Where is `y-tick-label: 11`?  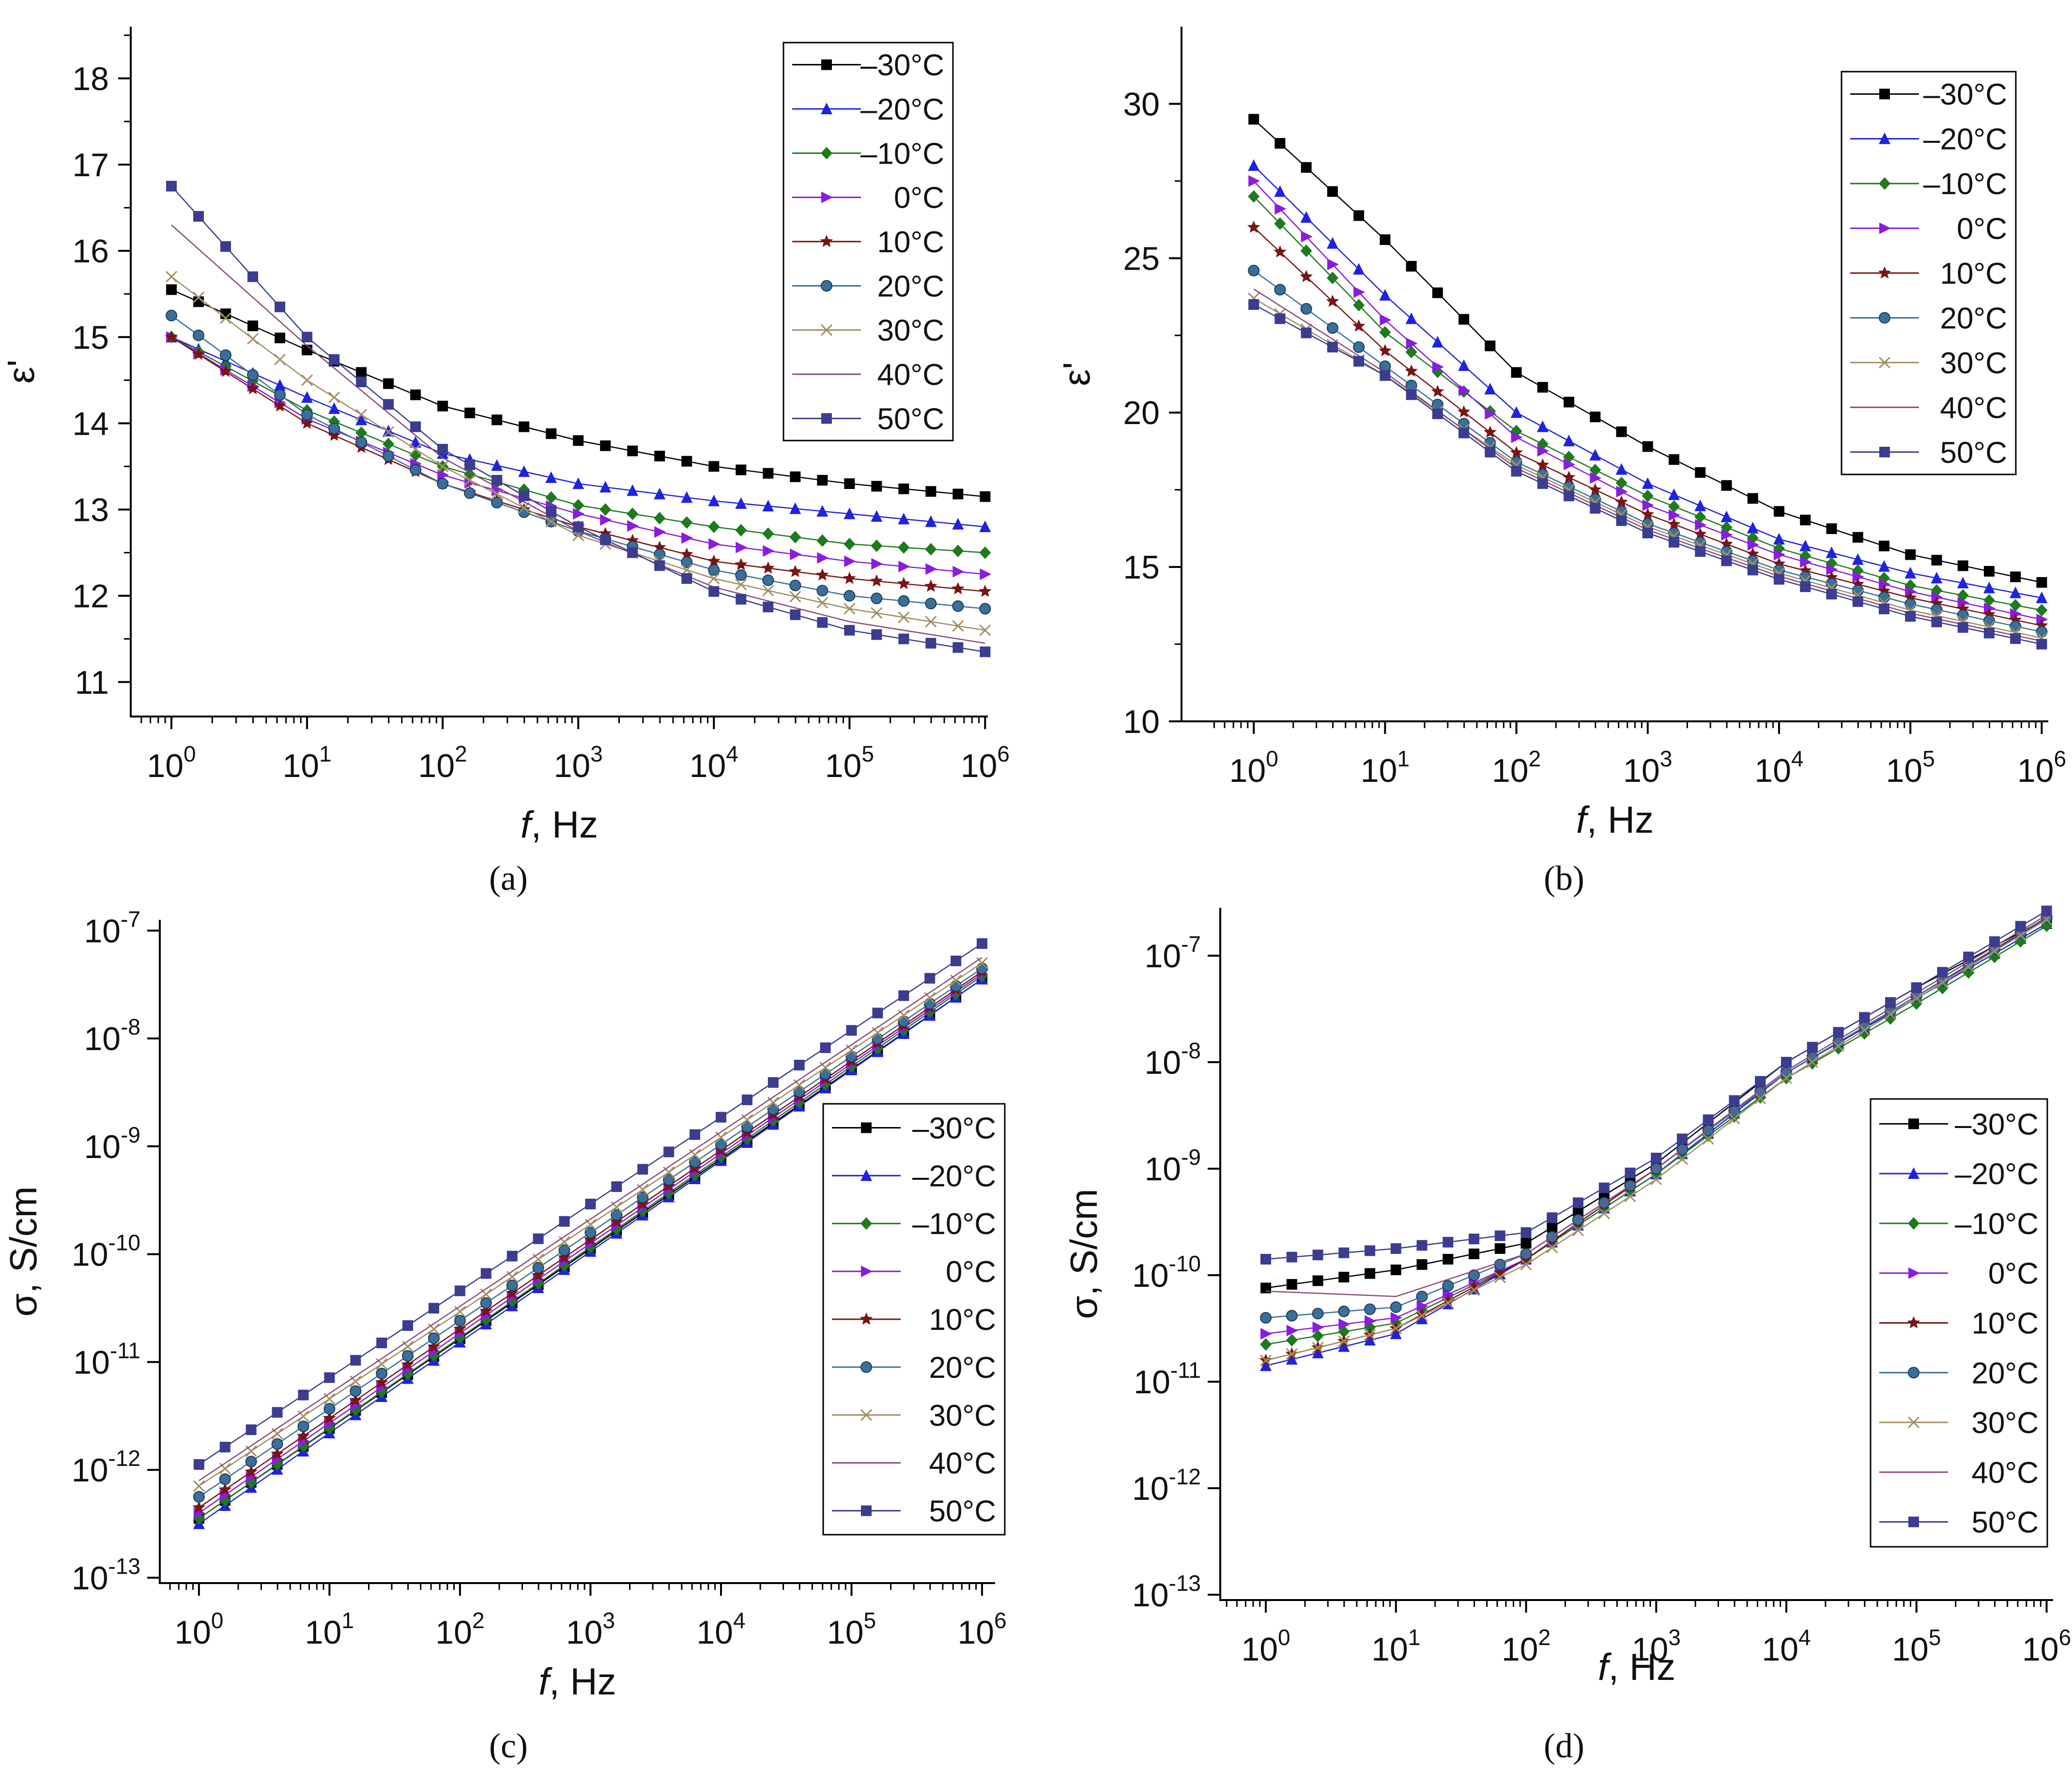
y-tick-label: 11 is located at coordinates (92, 682).